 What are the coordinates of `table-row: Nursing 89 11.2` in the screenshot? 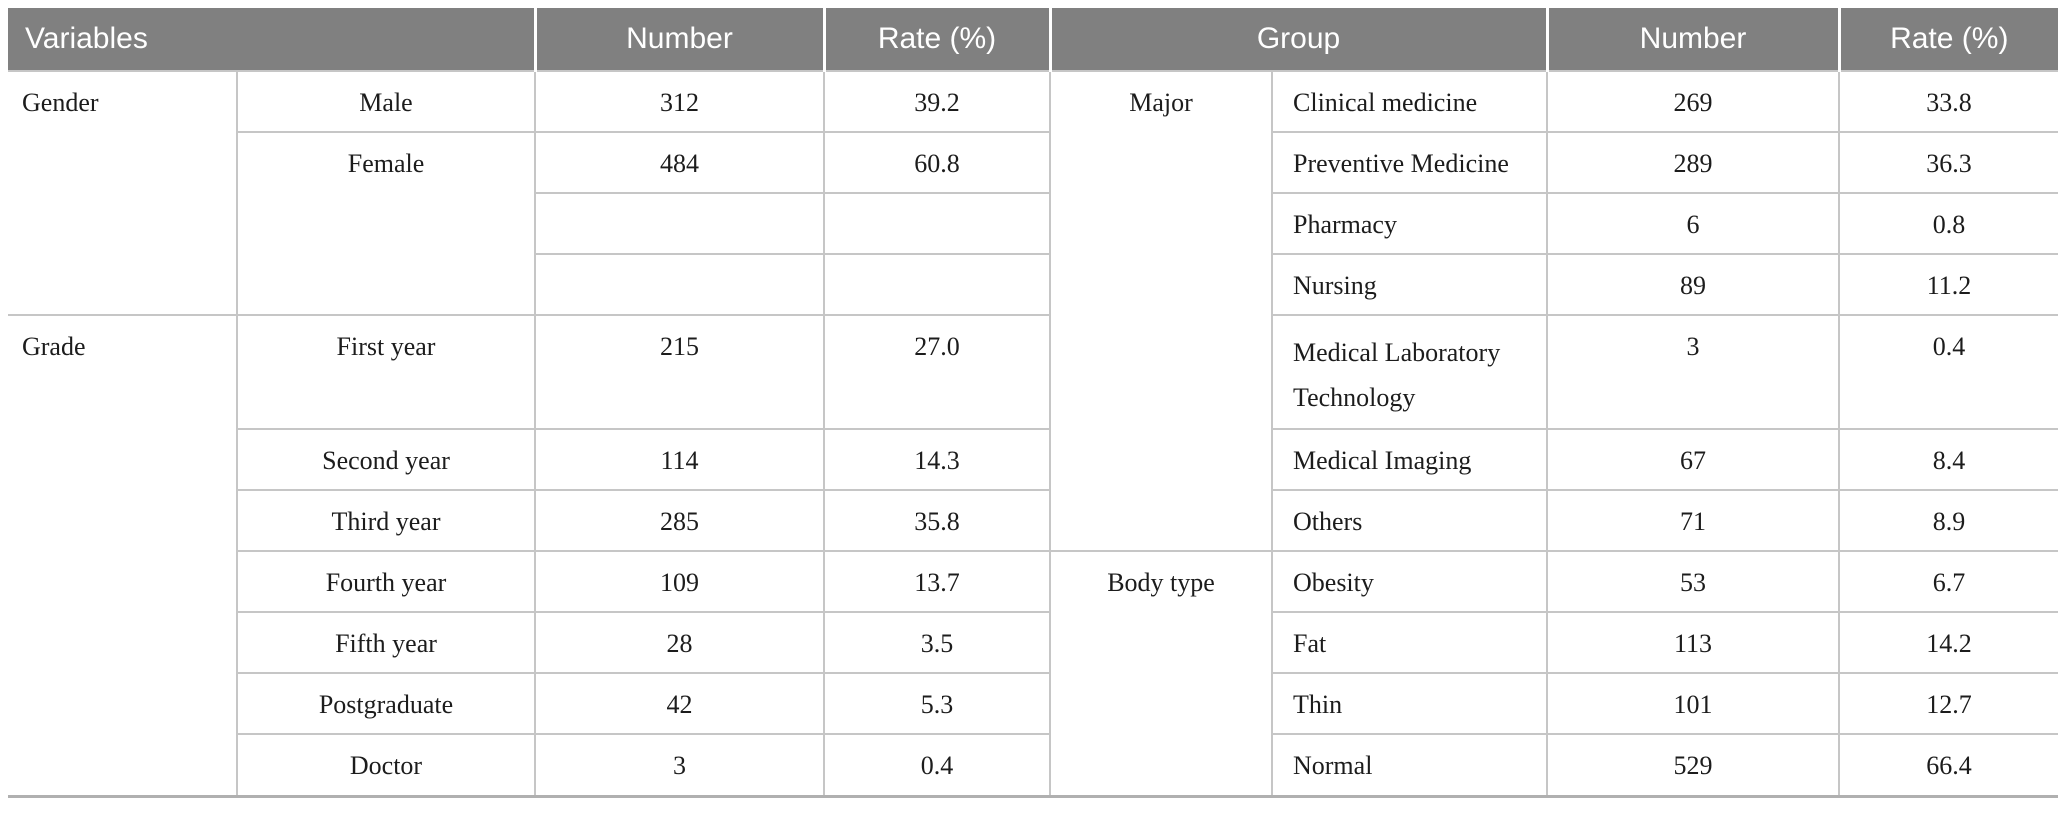 It's located at (1034, 284).